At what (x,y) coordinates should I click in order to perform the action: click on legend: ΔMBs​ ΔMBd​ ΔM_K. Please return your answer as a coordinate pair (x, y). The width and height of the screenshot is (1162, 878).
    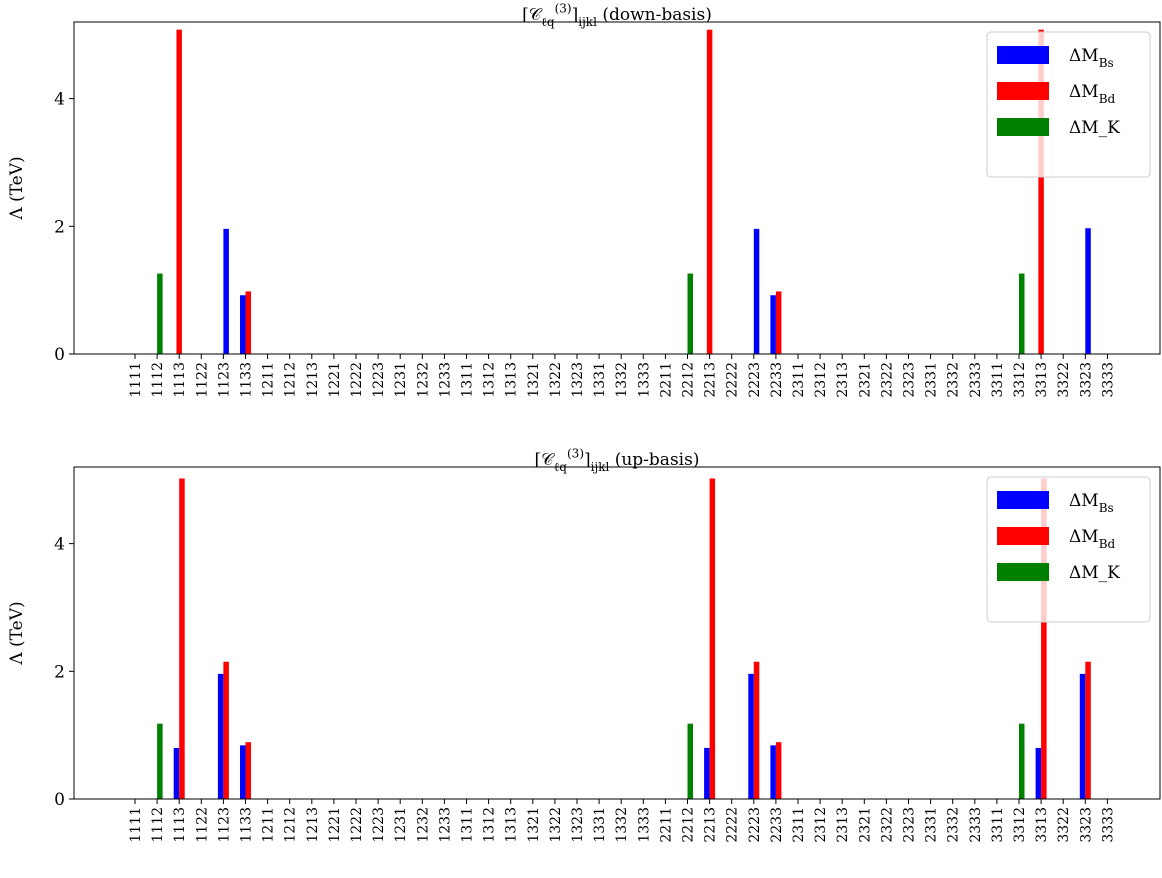
    Looking at the image, I should click on (1068, 104).